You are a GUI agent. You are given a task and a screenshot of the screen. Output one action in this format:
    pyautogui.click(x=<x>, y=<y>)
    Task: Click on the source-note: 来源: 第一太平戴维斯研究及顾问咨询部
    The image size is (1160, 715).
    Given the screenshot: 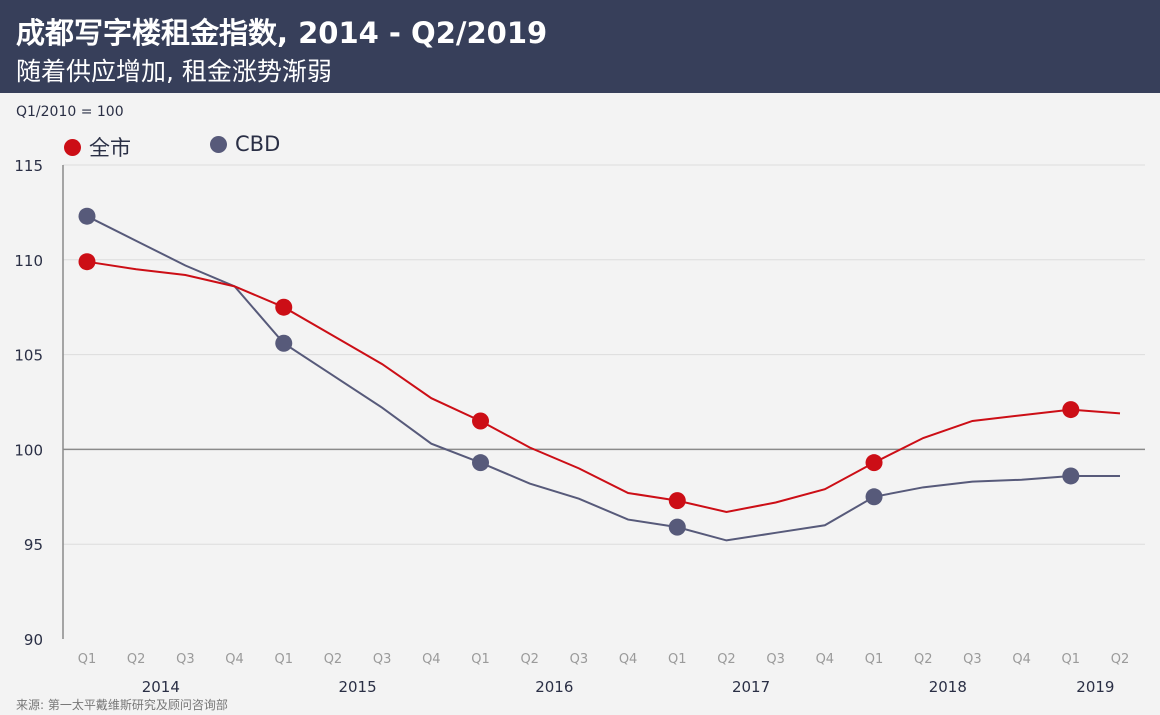 What is the action you would take?
    pyautogui.click(x=122, y=705)
    